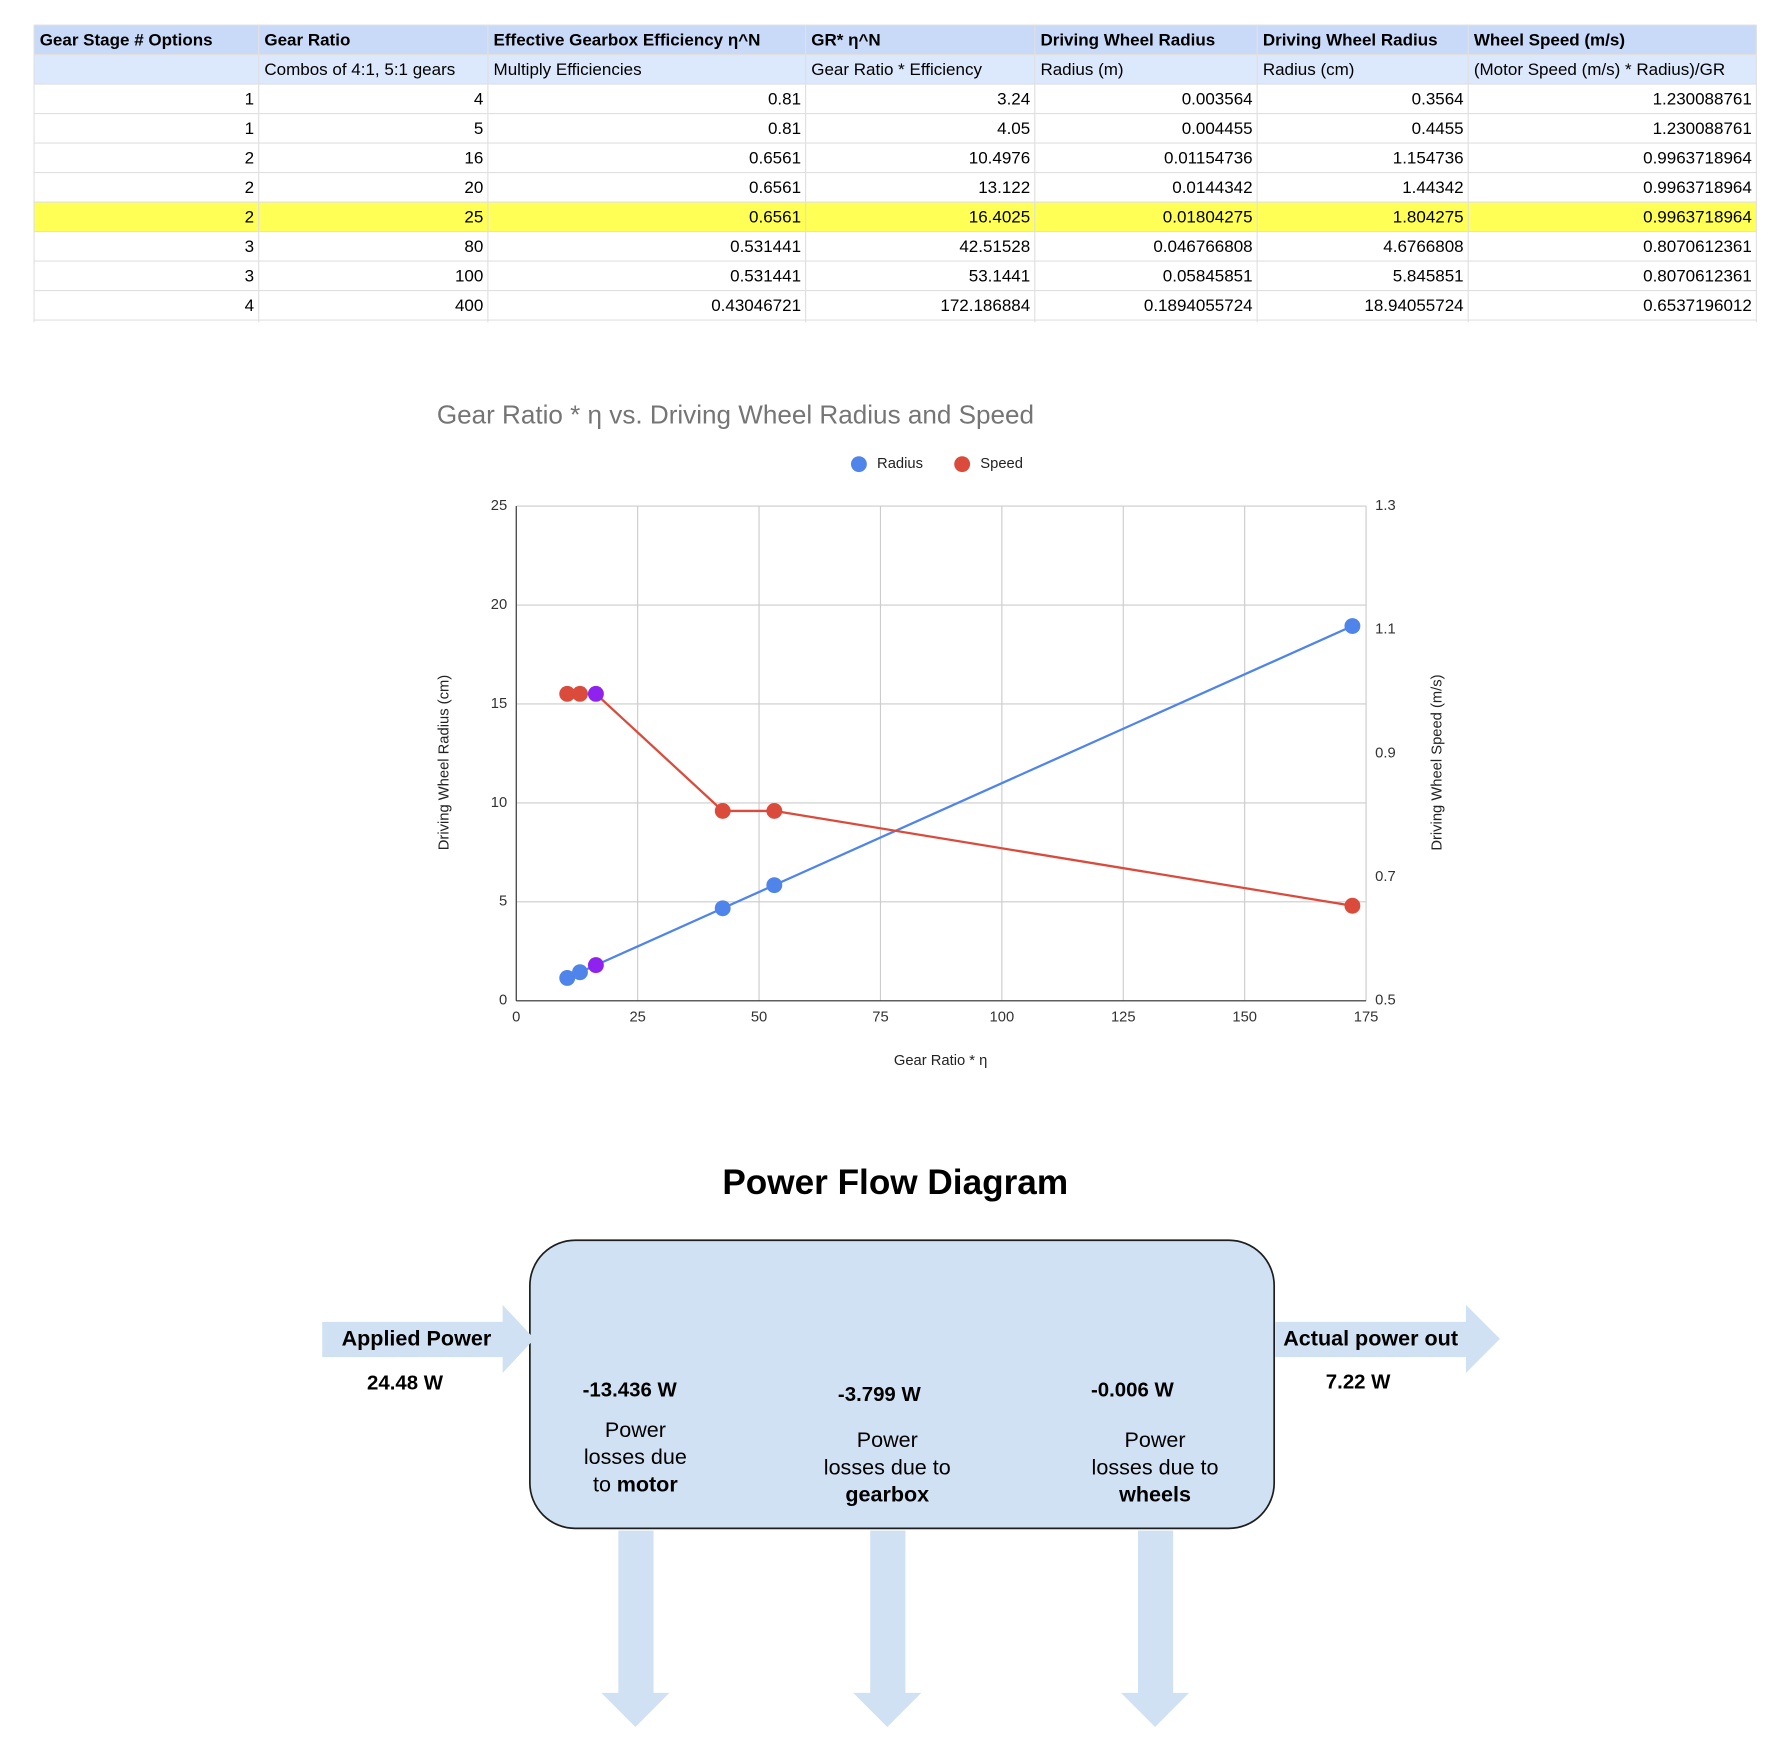 The image size is (1770, 1752). Describe the element at coordinates (499, 506) in the screenshot. I see `y-tick-label: 25` at that location.